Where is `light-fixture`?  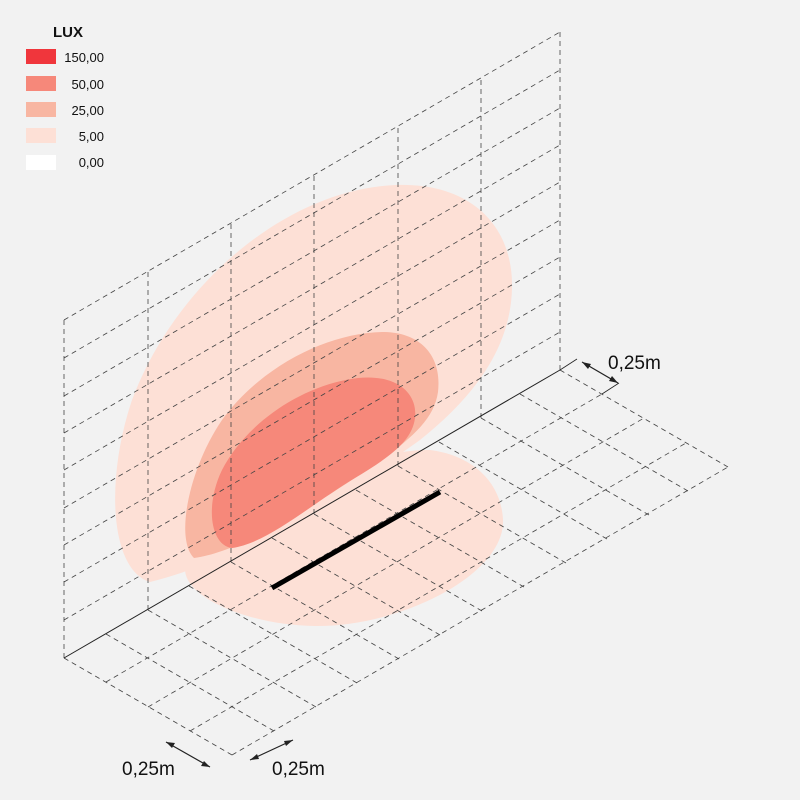
light-fixture is located at coordinates (356, 540).